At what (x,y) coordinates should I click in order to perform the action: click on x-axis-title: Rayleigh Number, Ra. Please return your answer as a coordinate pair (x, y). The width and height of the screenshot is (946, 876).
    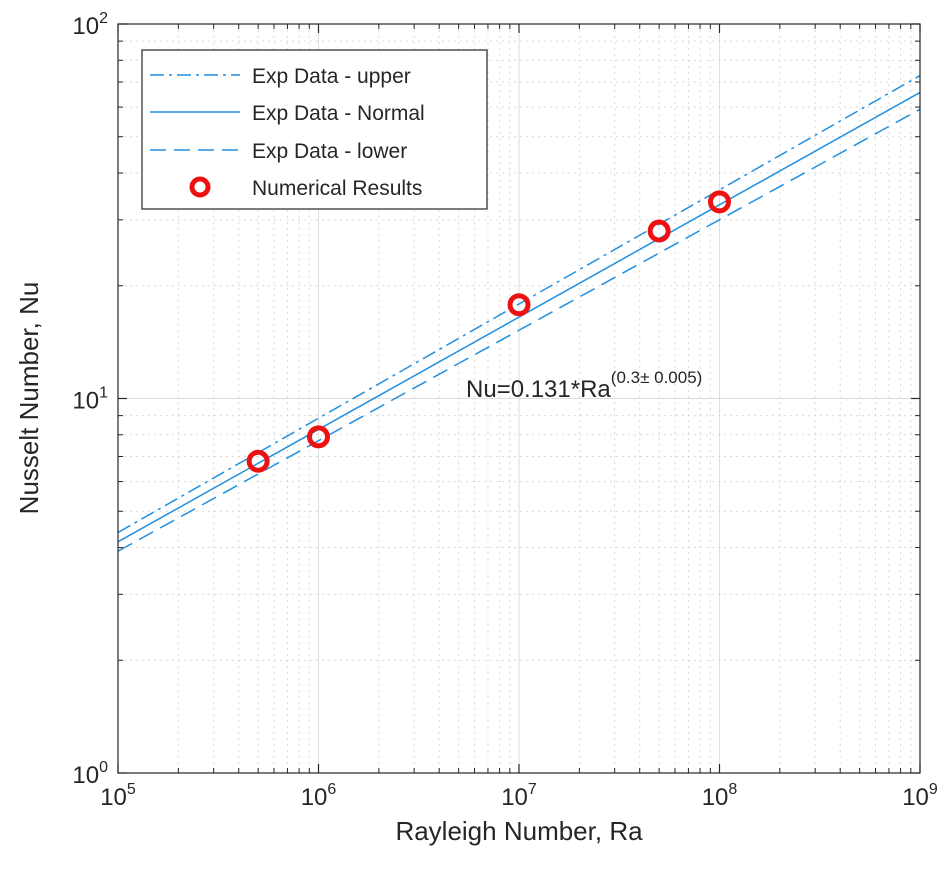
    Looking at the image, I should click on (519, 831).